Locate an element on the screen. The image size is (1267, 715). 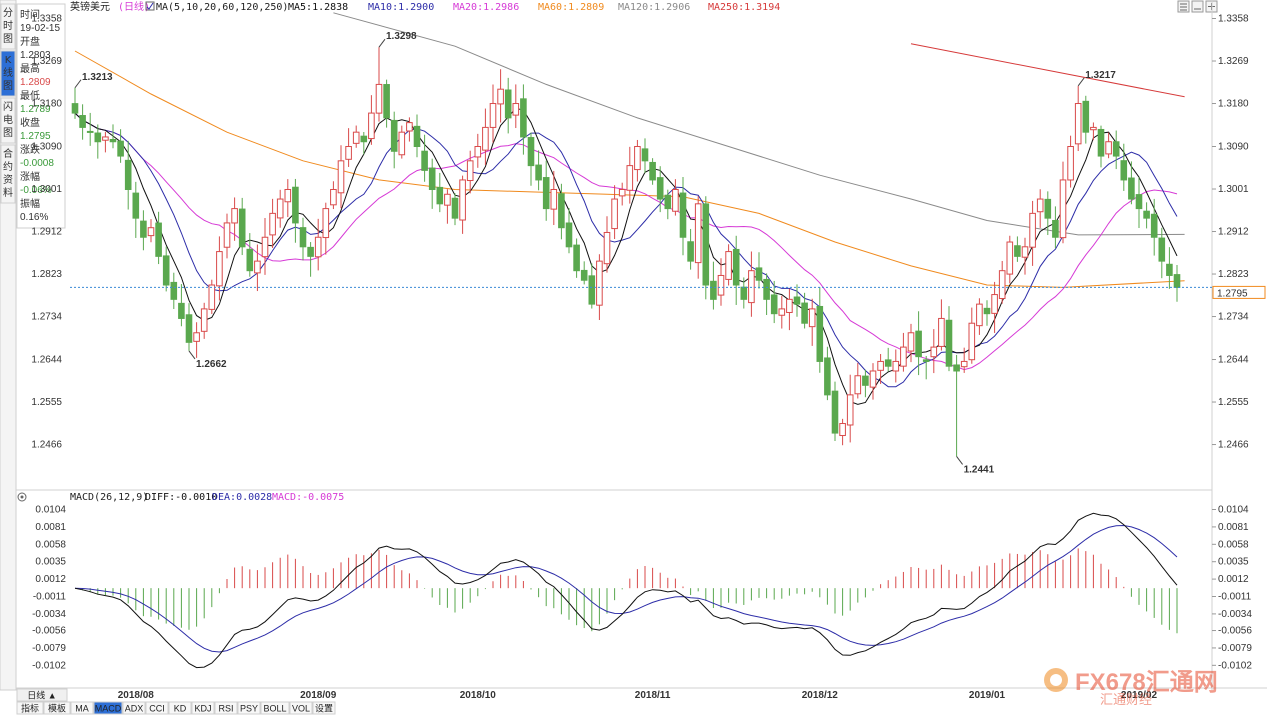
minimize-button is located at coordinates (1197, 6).